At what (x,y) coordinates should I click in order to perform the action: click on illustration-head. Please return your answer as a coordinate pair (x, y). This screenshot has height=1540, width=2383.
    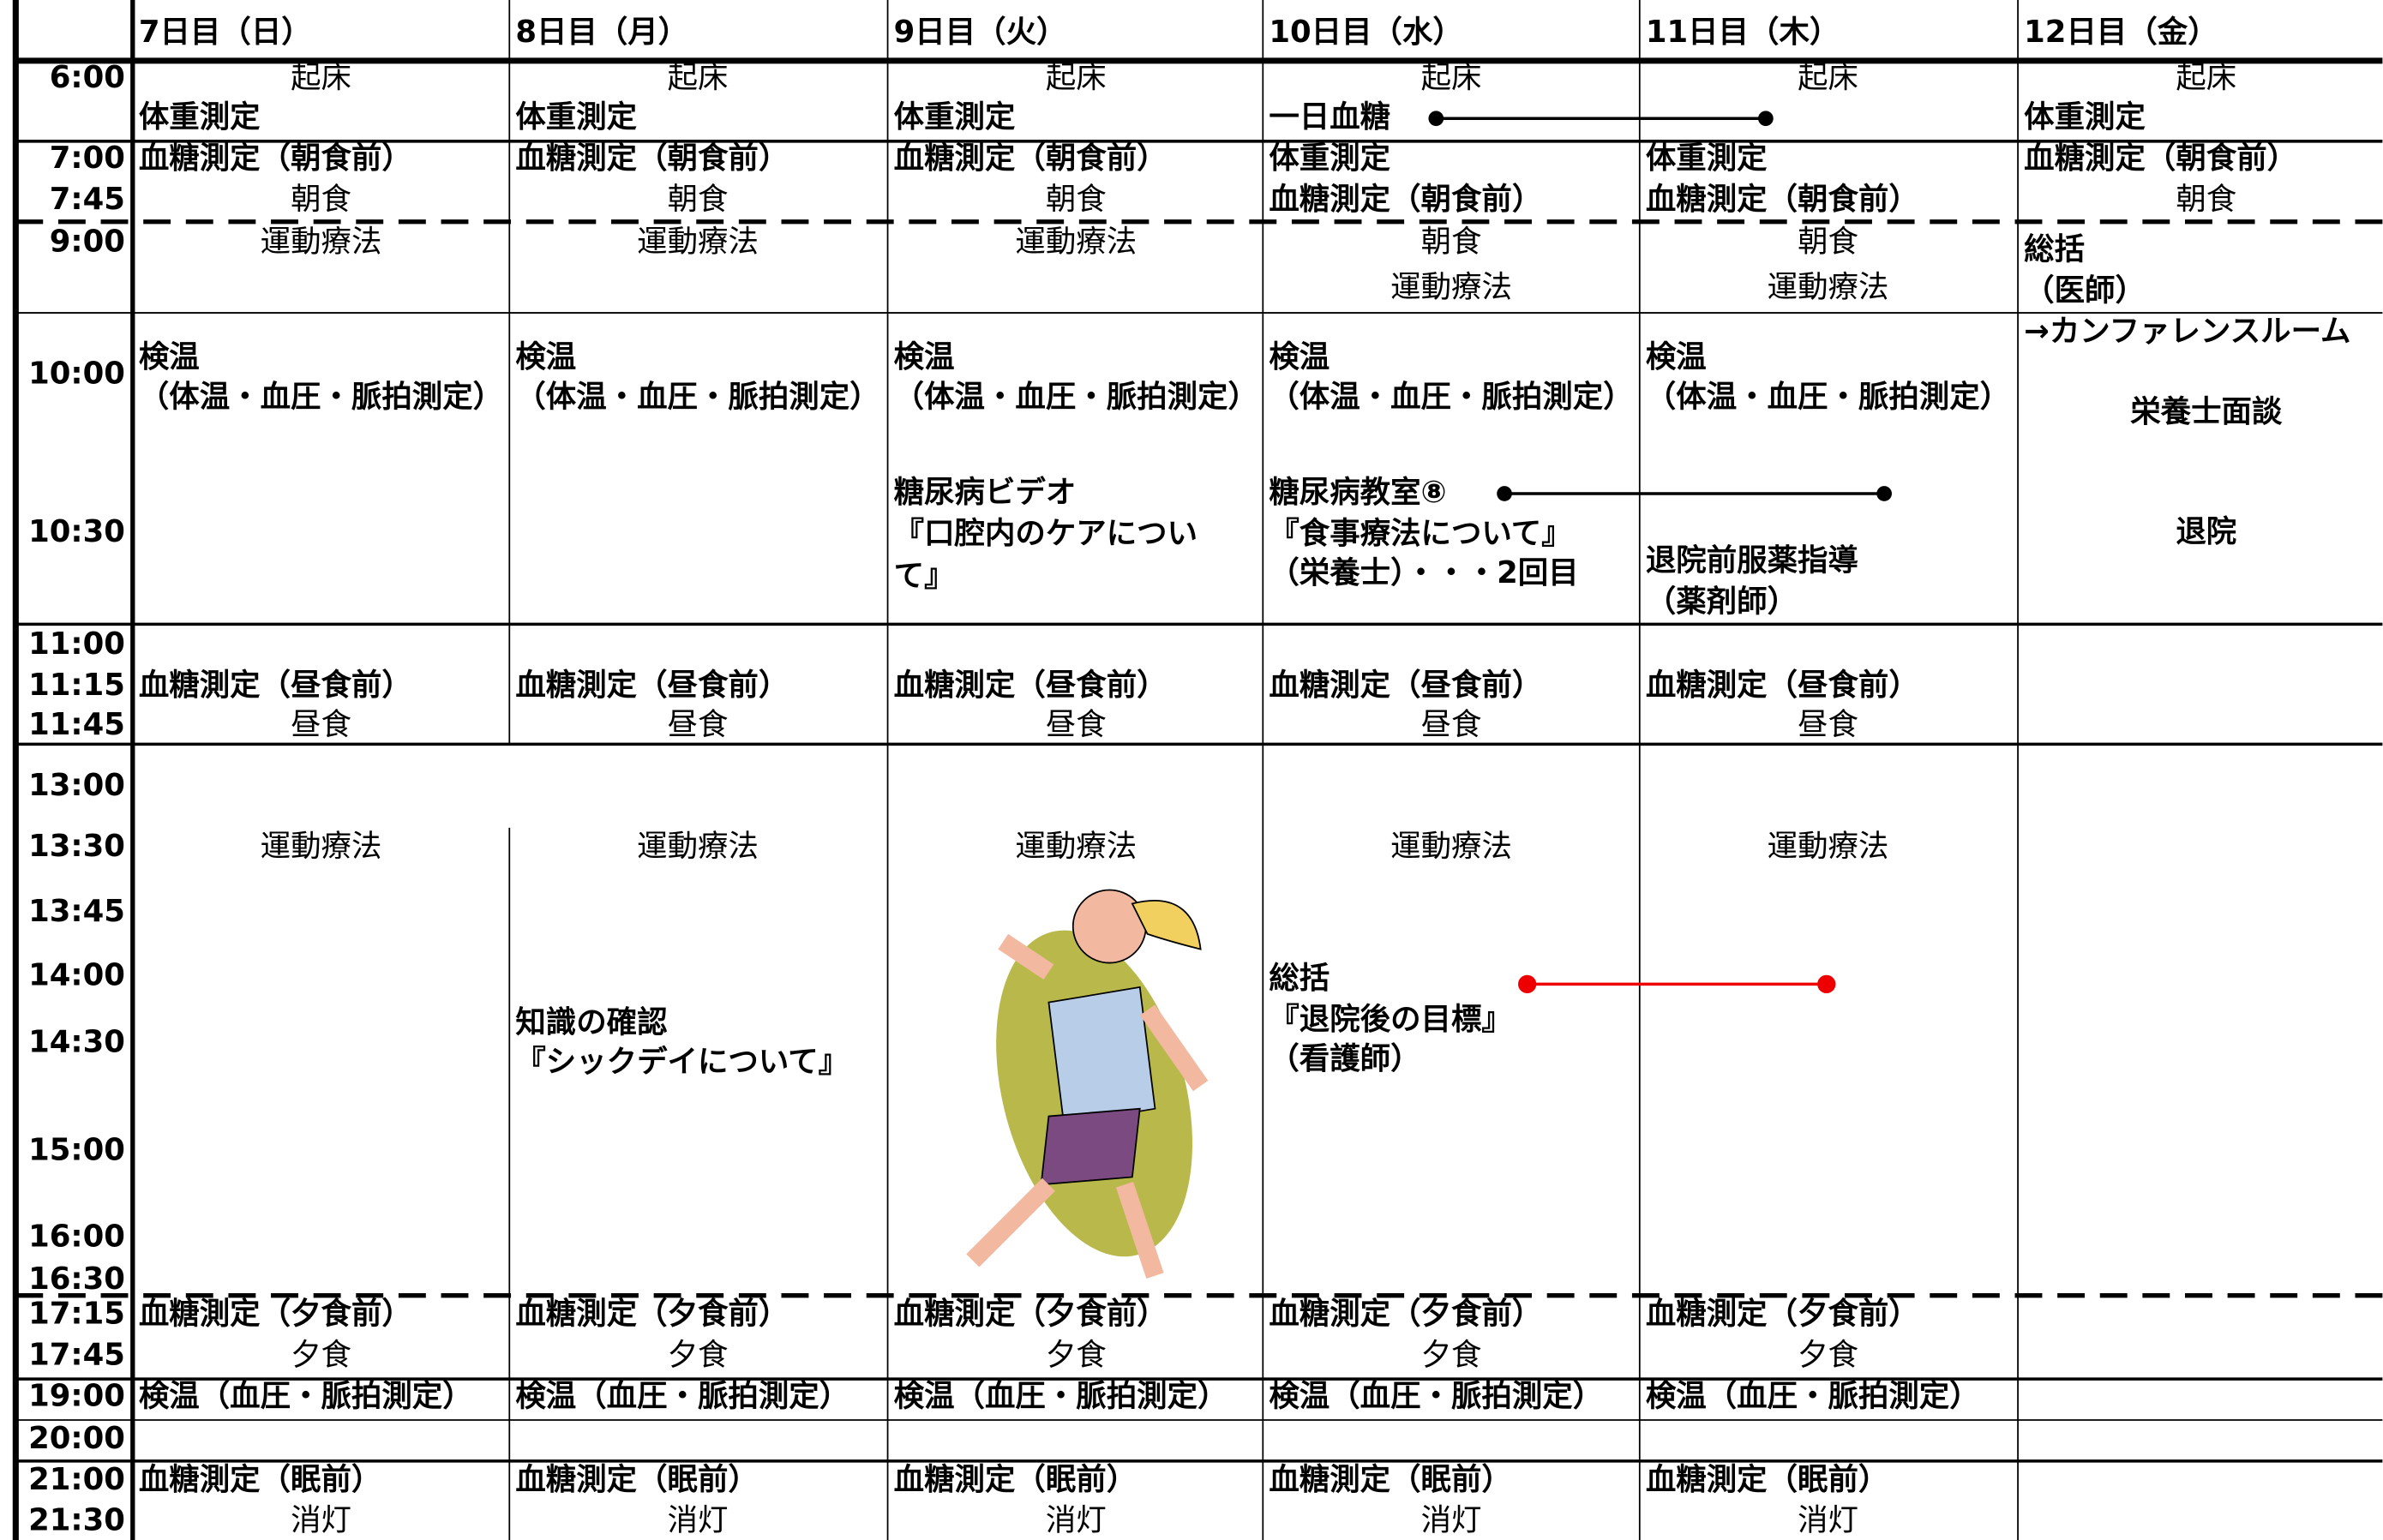
    Looking at the image, I should click on (1109, 926).